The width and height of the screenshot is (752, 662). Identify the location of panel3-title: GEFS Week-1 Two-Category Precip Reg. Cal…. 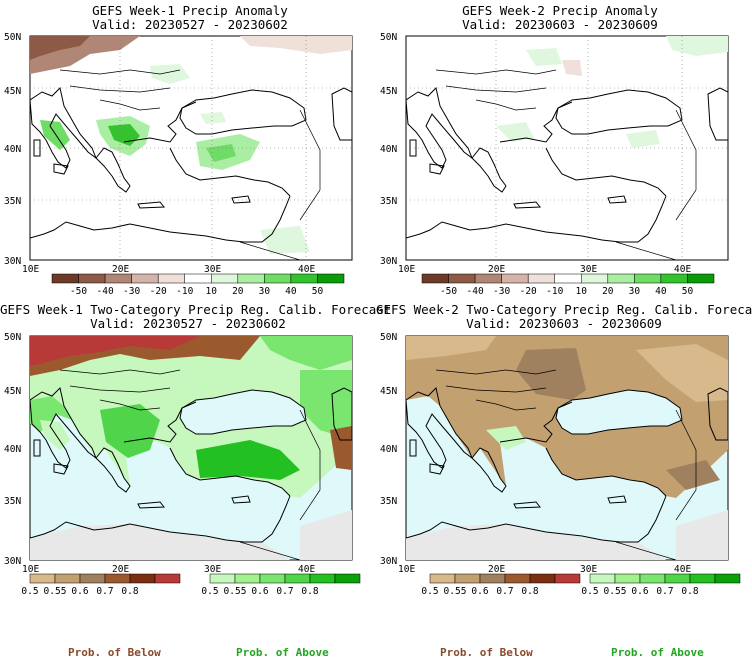
(196, 316).